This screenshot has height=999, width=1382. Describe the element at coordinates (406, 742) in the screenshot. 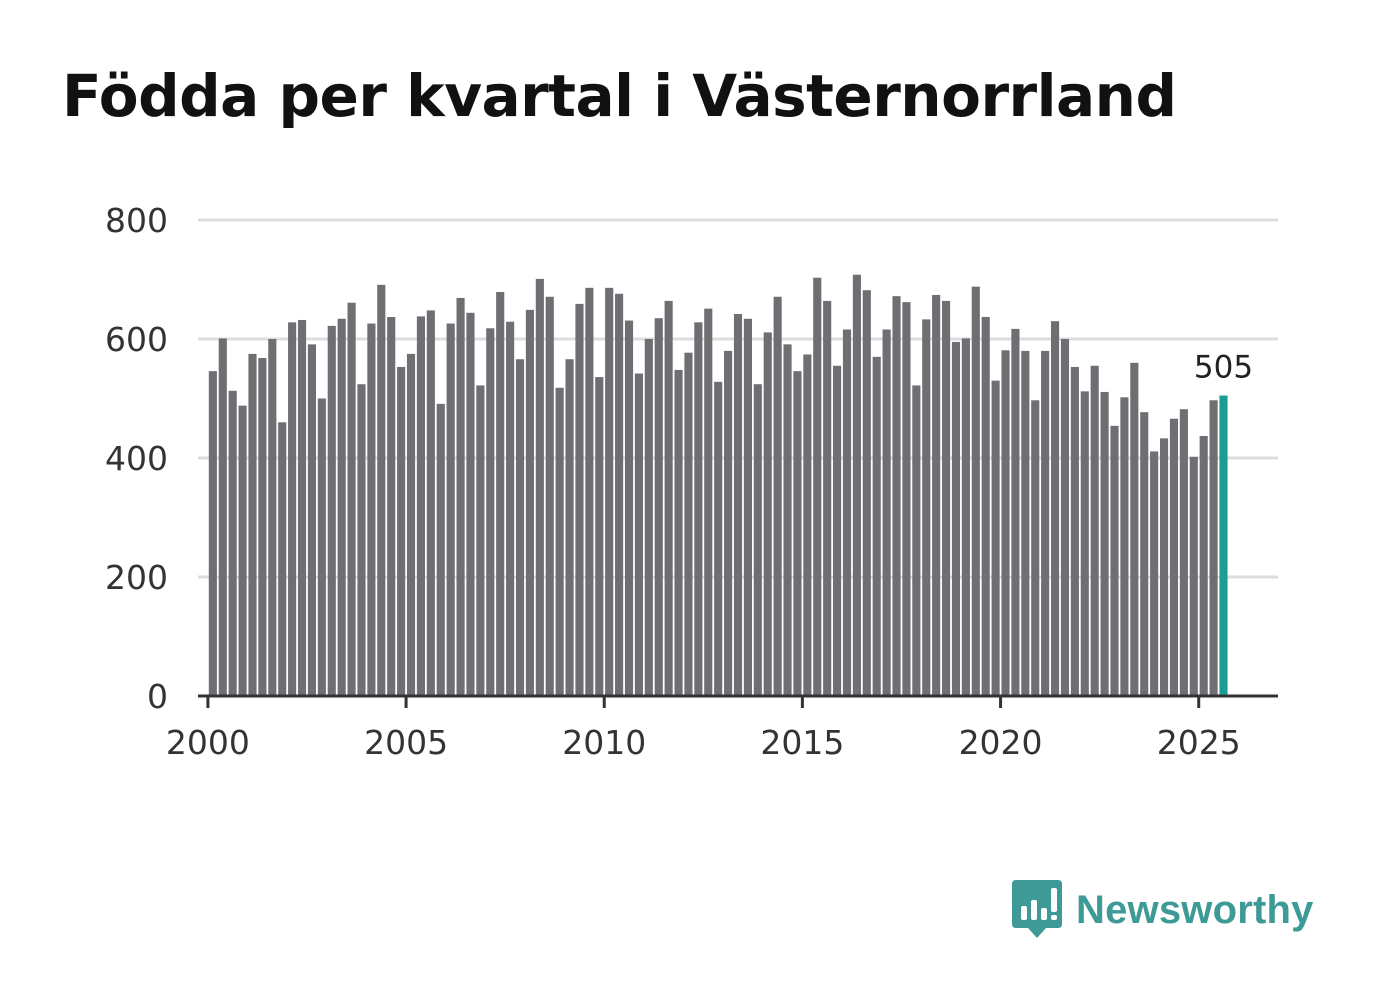

I see `x-tick-label-2005: 2005` at that location.